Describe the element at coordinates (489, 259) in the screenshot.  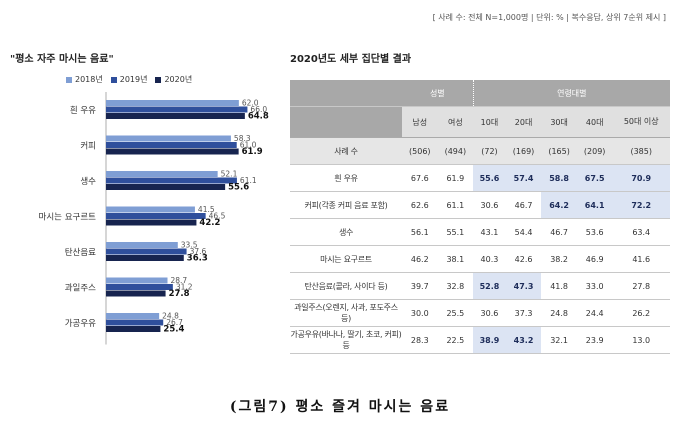
I see `table-cell: 40.3` at that location.